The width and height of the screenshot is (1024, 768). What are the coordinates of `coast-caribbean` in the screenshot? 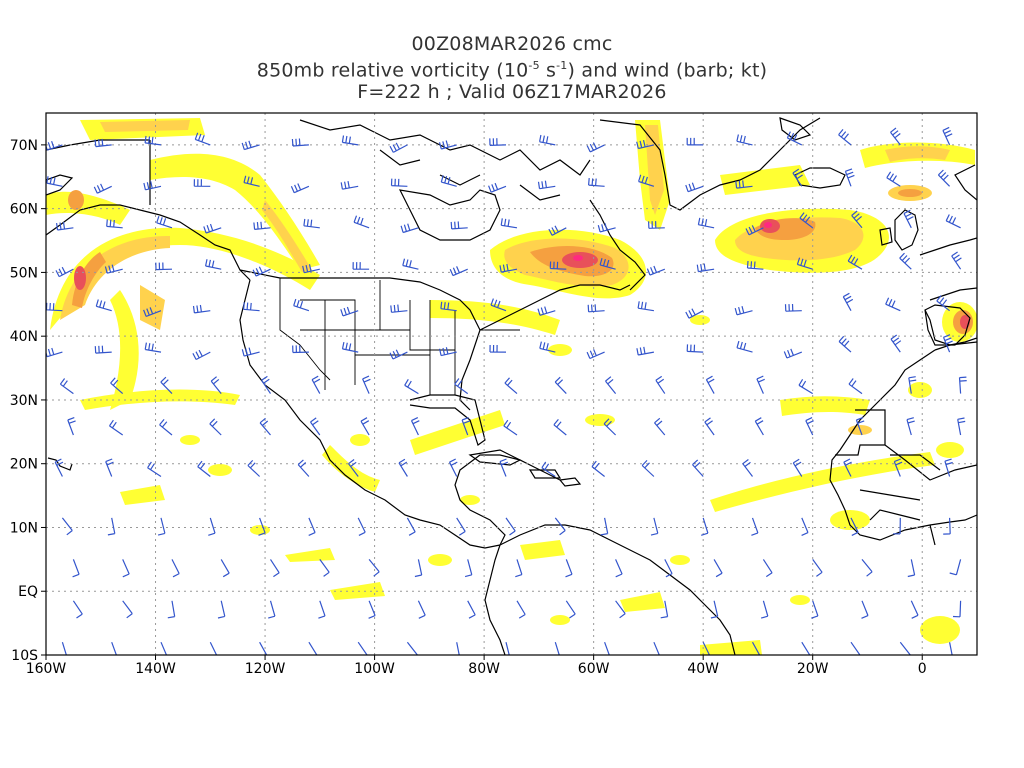 It's located at (525, 468).